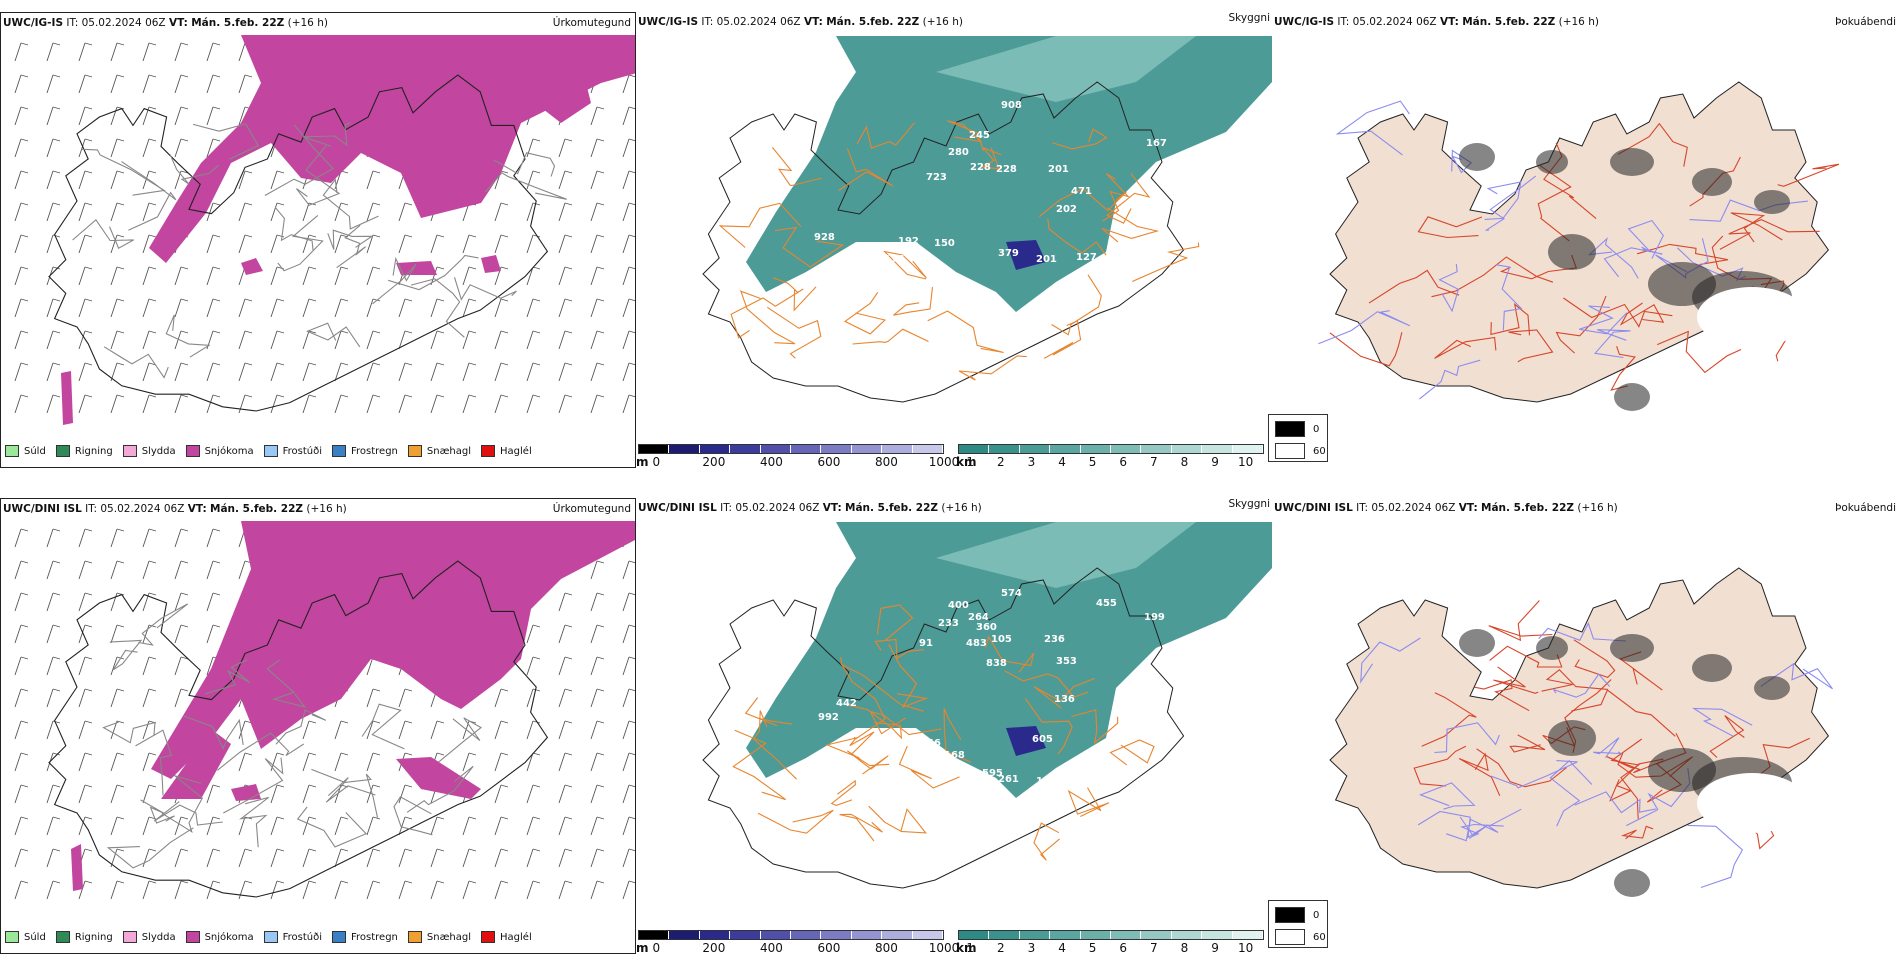 The height and width of the screenshot is (964, 1900). What do you see at coordinates (1066, 209) in the screenshot?
I see `visibility-value-label: 202` at bounding box center [1066, 209].